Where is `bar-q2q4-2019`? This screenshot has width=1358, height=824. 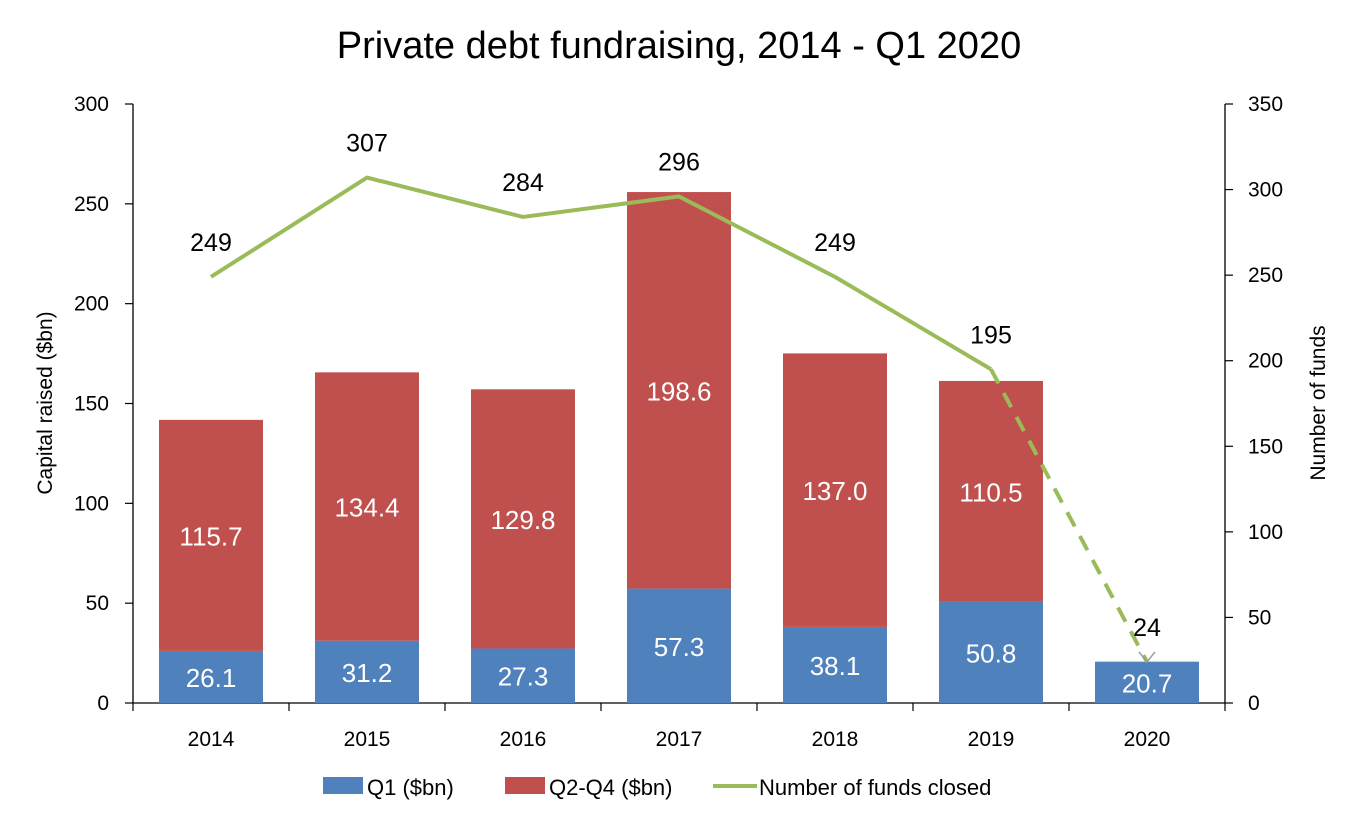
bar-q2q4-2019 is located at coordinates (991, 491).